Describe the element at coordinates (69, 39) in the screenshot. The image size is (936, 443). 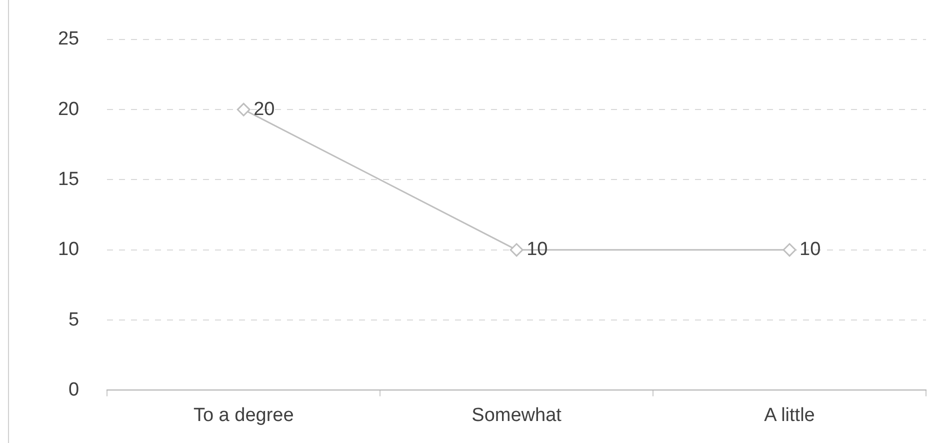
I see `y-tick-label: 25` at that location.